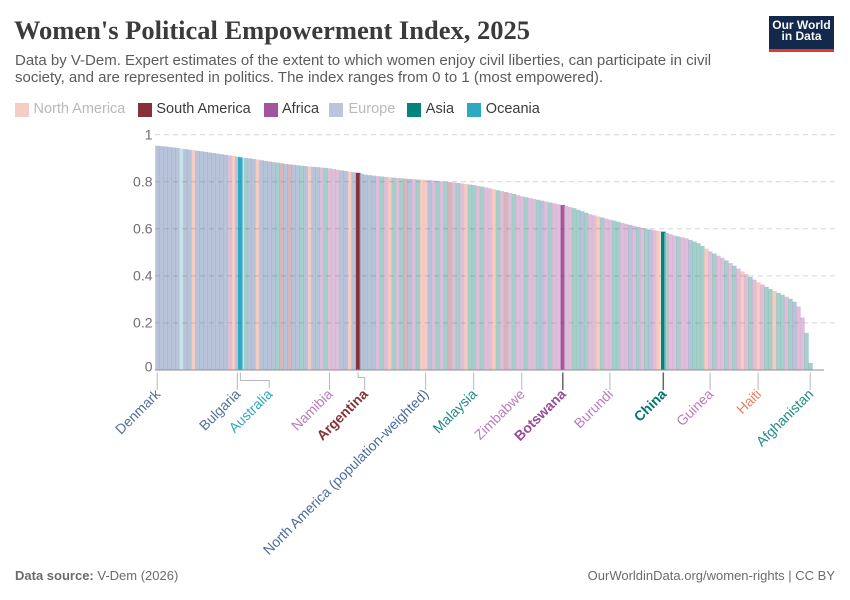  I want to click on svg-text: Denmark, so click(138, 411).